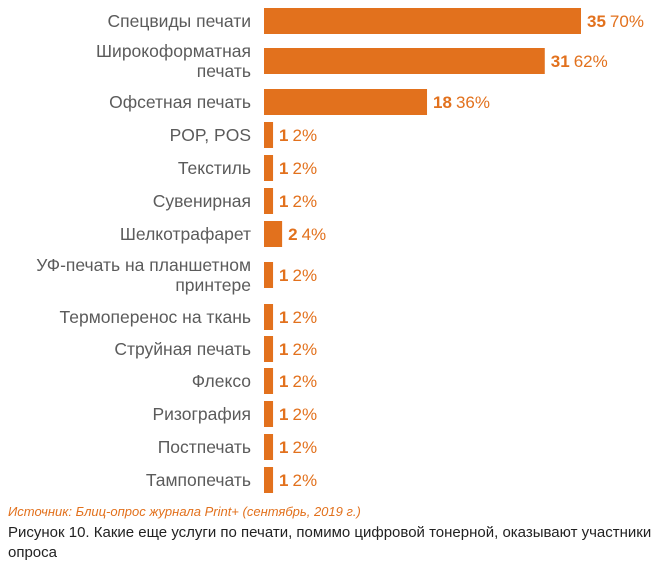 This screenshot has width=662, height=569. I want to click on category-label: Шелкотрафарет, so click(185, 234).